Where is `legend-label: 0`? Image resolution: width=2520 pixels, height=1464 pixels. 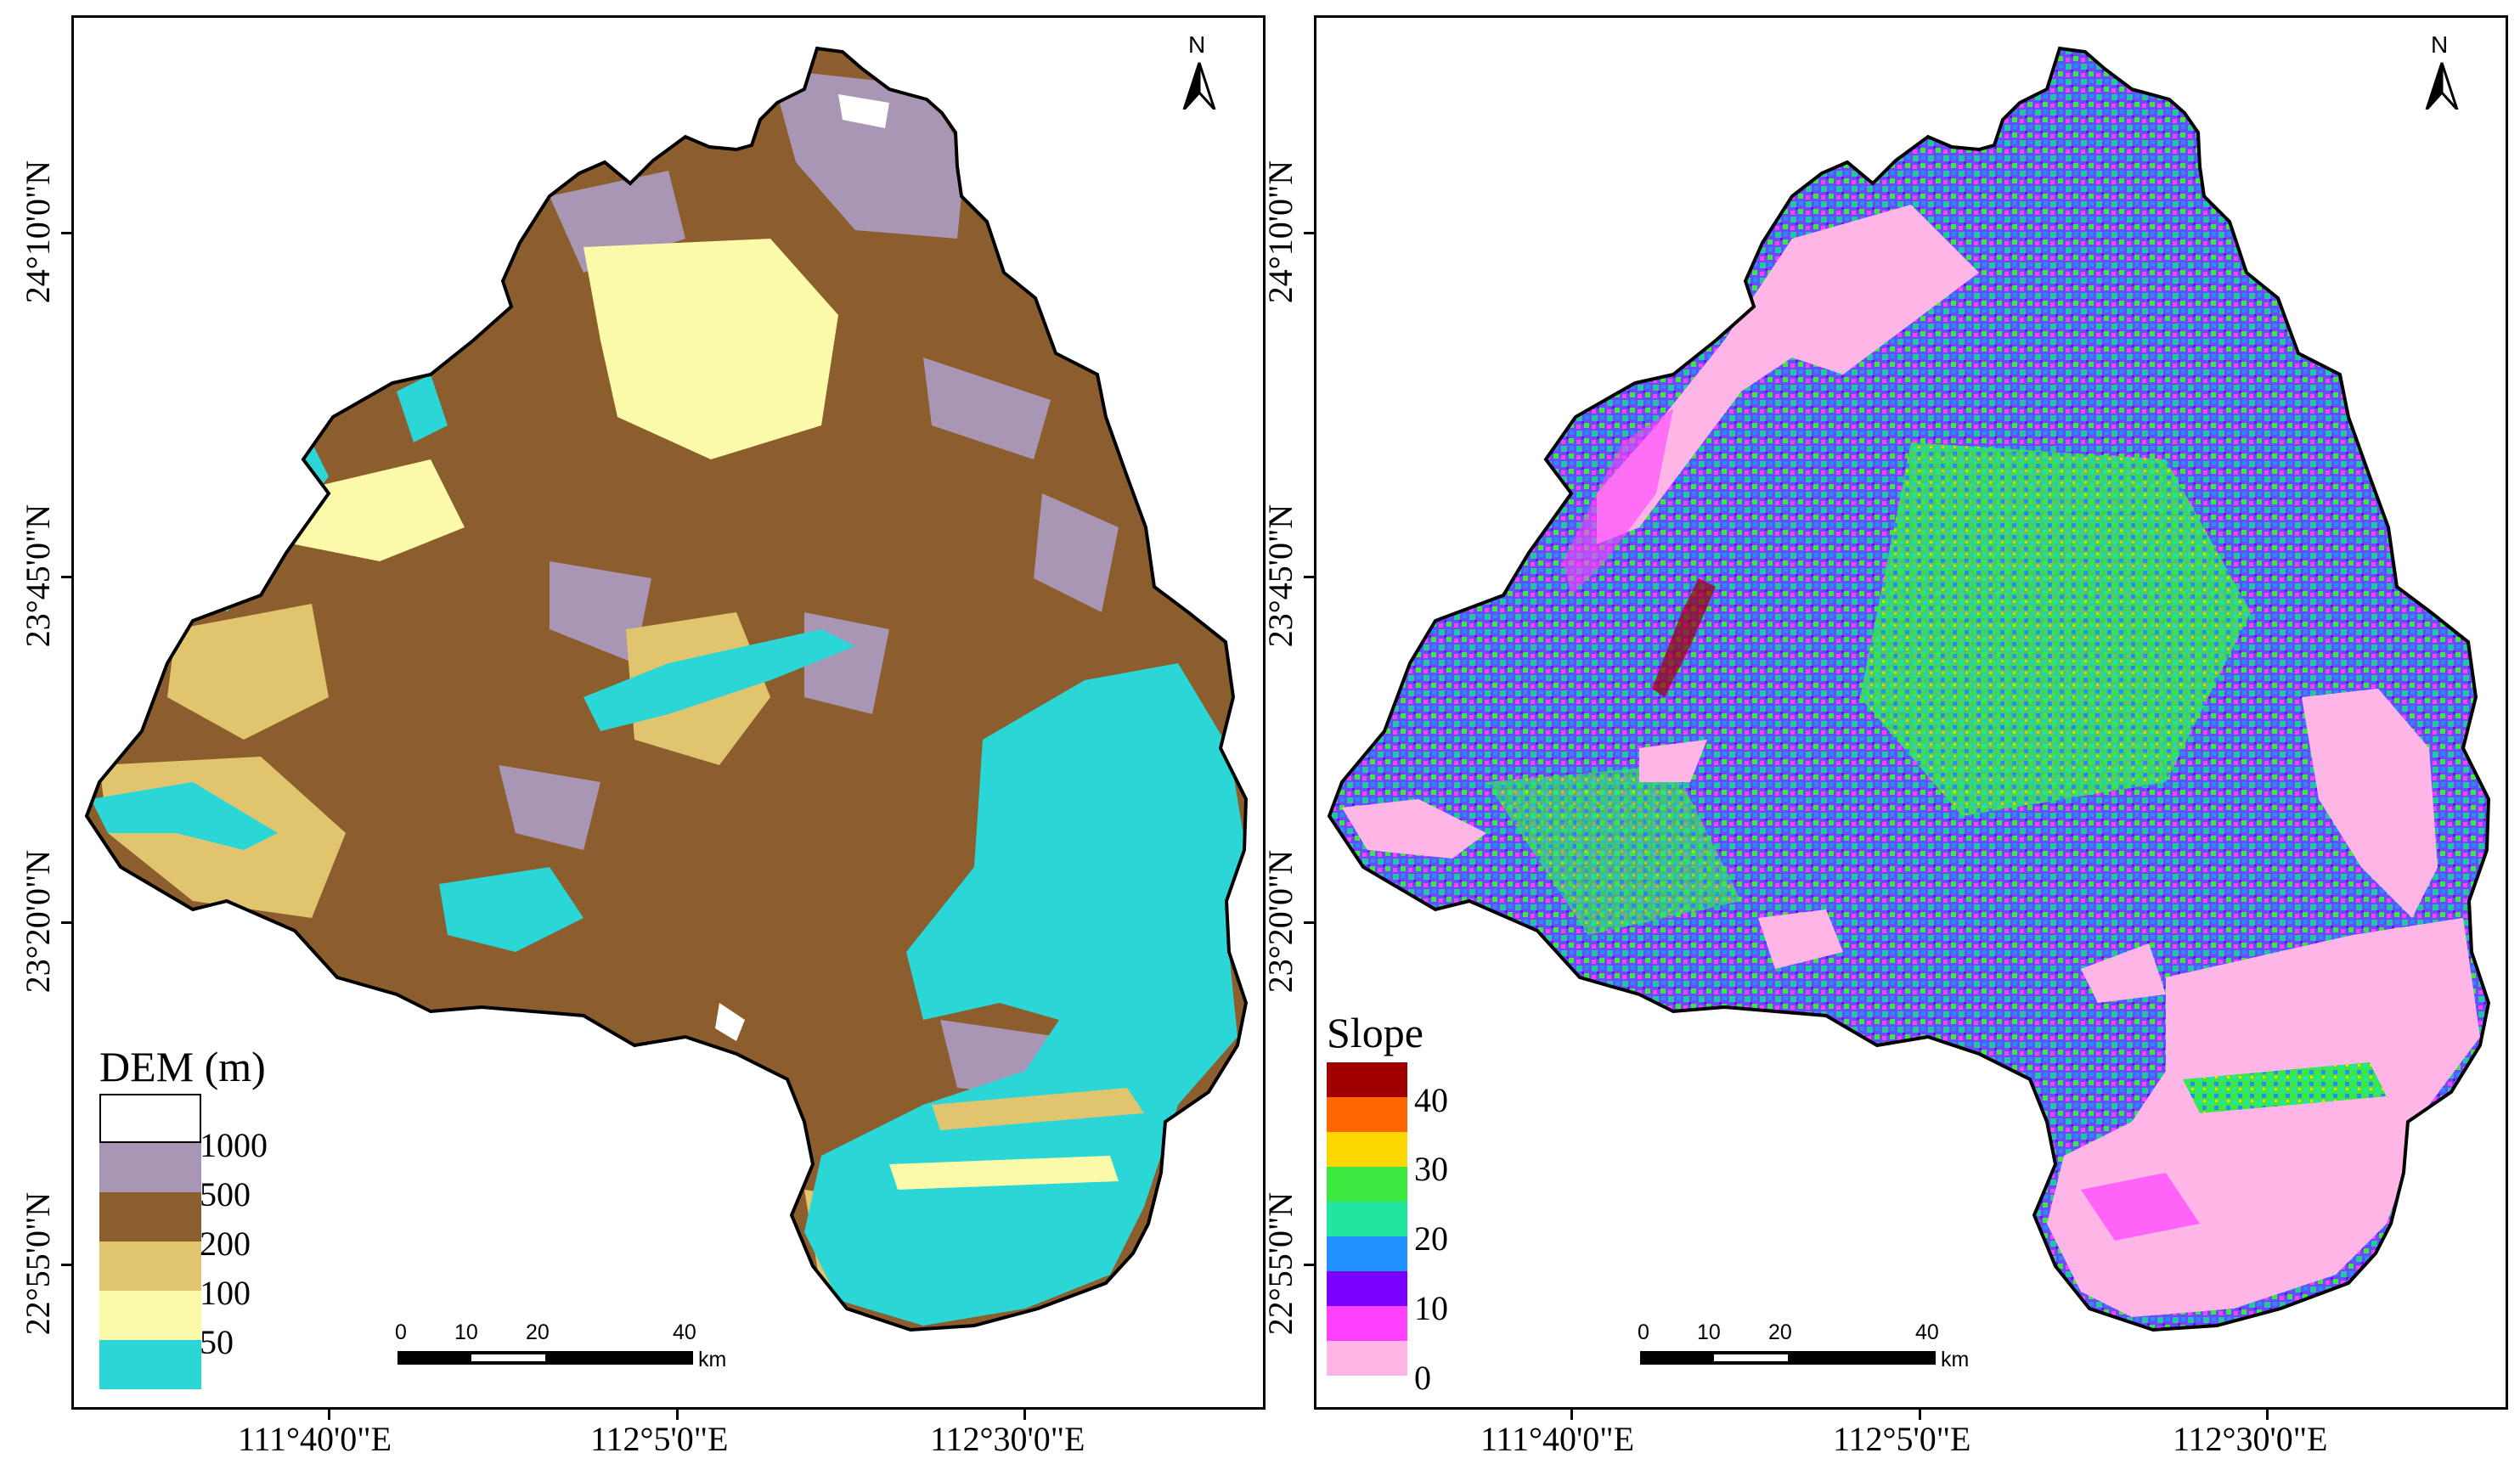 legend-label: 0 is located at coordinates (1423, 1378).